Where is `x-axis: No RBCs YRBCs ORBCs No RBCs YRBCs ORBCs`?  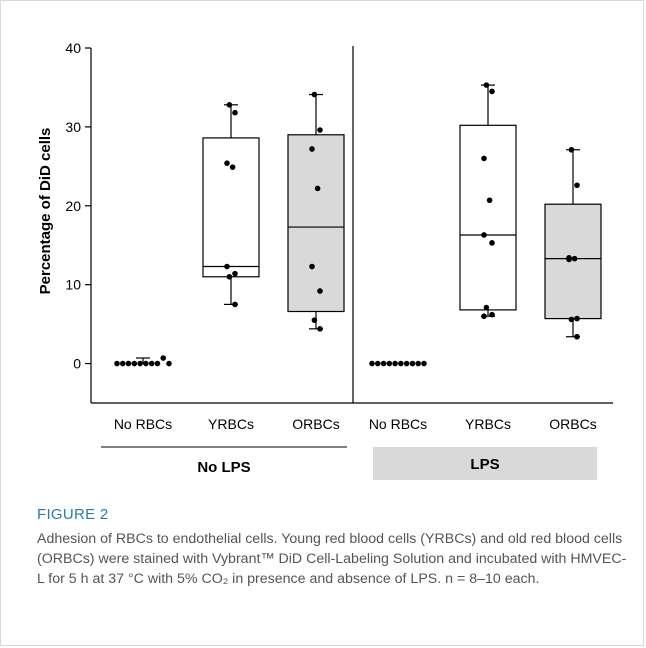 x-axis: No RBCs YRBCs ORBCs No RBCs YRBCs ORBCs is located at coordinates (352, 417).